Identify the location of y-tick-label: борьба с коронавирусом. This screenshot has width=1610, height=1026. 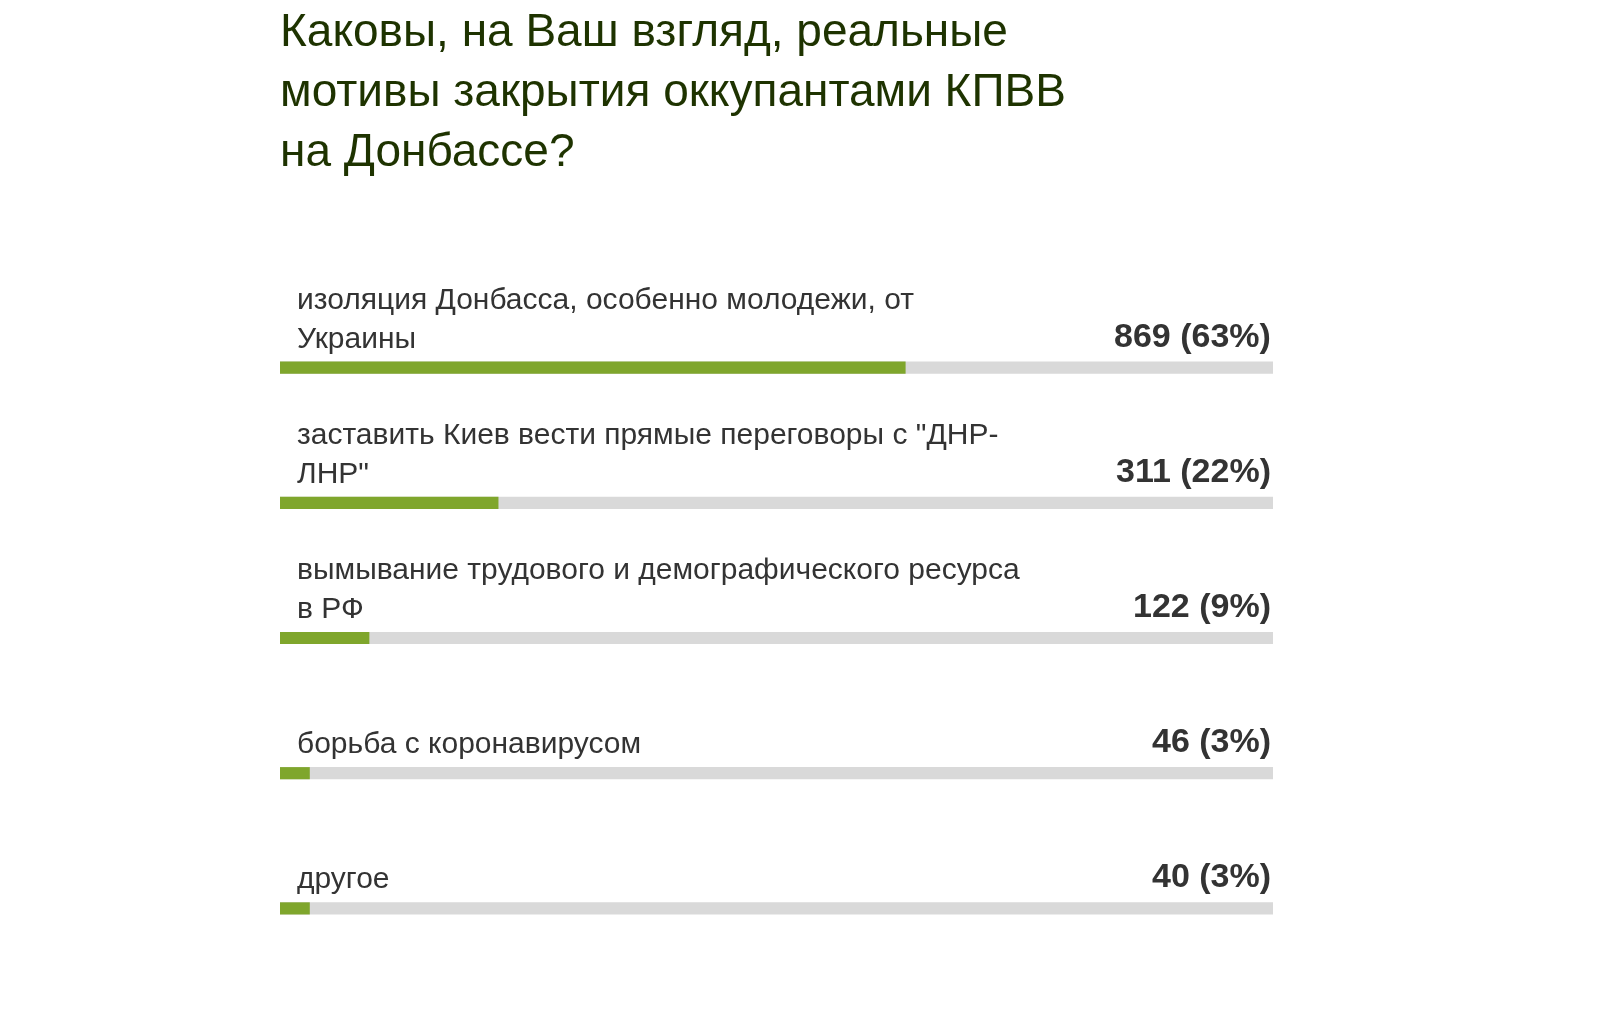
(469, 742).